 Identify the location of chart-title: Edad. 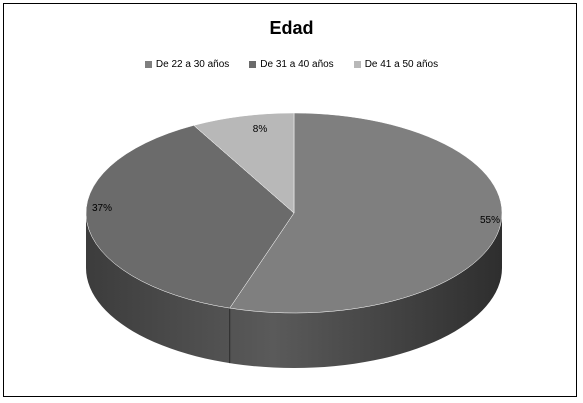
(291, 28).